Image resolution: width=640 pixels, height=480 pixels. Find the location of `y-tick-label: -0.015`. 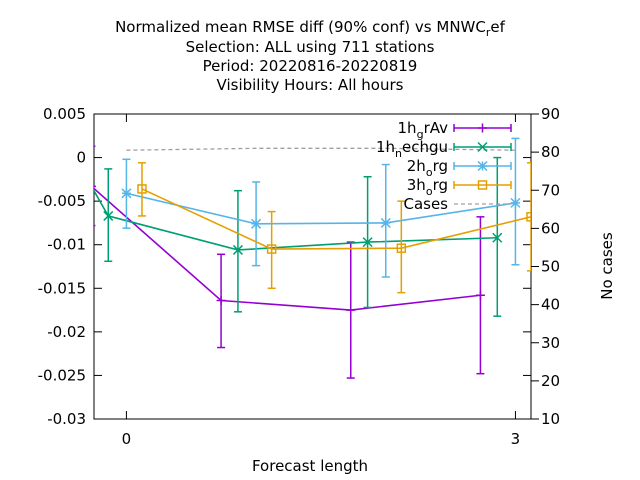

y-tick-label: -0.015 is located at coordinates (62, 288).